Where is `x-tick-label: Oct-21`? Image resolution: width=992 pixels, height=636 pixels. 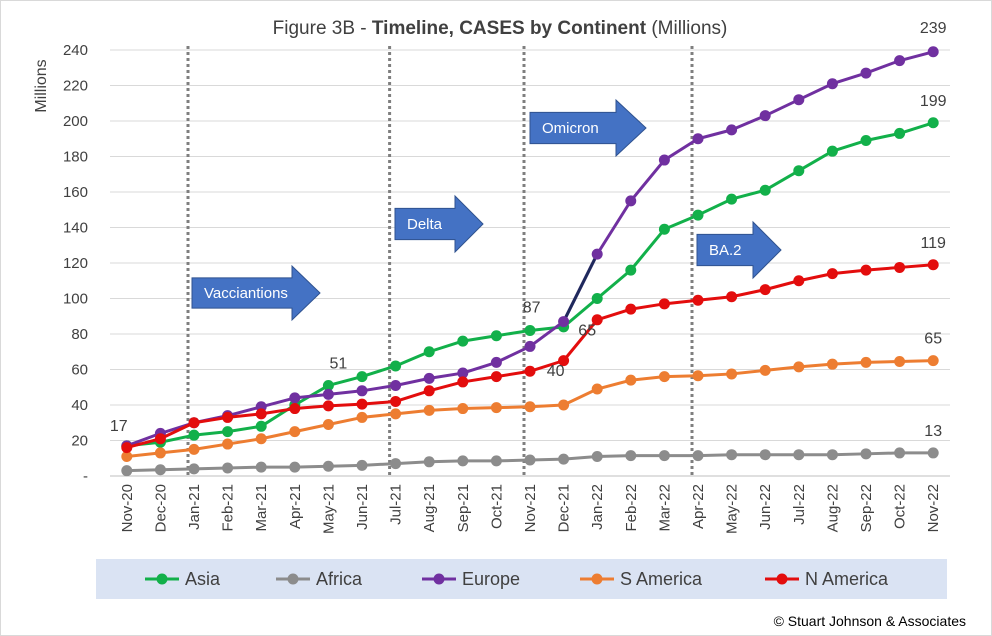 x-tick-label: Oct-21 is located at coordinates (496, 506).